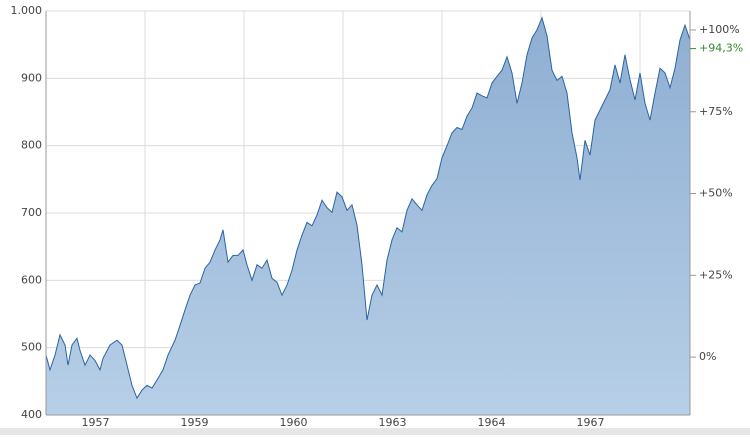  I want to click on y-tick-label: 500, so click(31, 347).